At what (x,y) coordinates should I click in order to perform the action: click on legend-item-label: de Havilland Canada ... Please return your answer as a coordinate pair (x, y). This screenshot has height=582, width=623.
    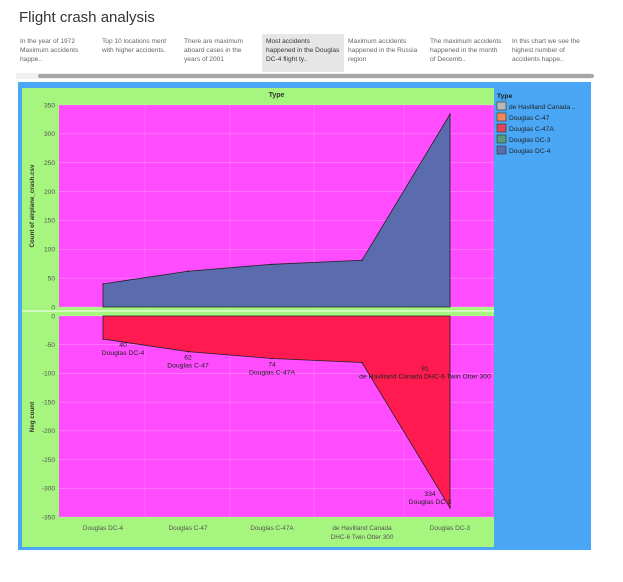
    Looking at the image, I should click on (542, 107).